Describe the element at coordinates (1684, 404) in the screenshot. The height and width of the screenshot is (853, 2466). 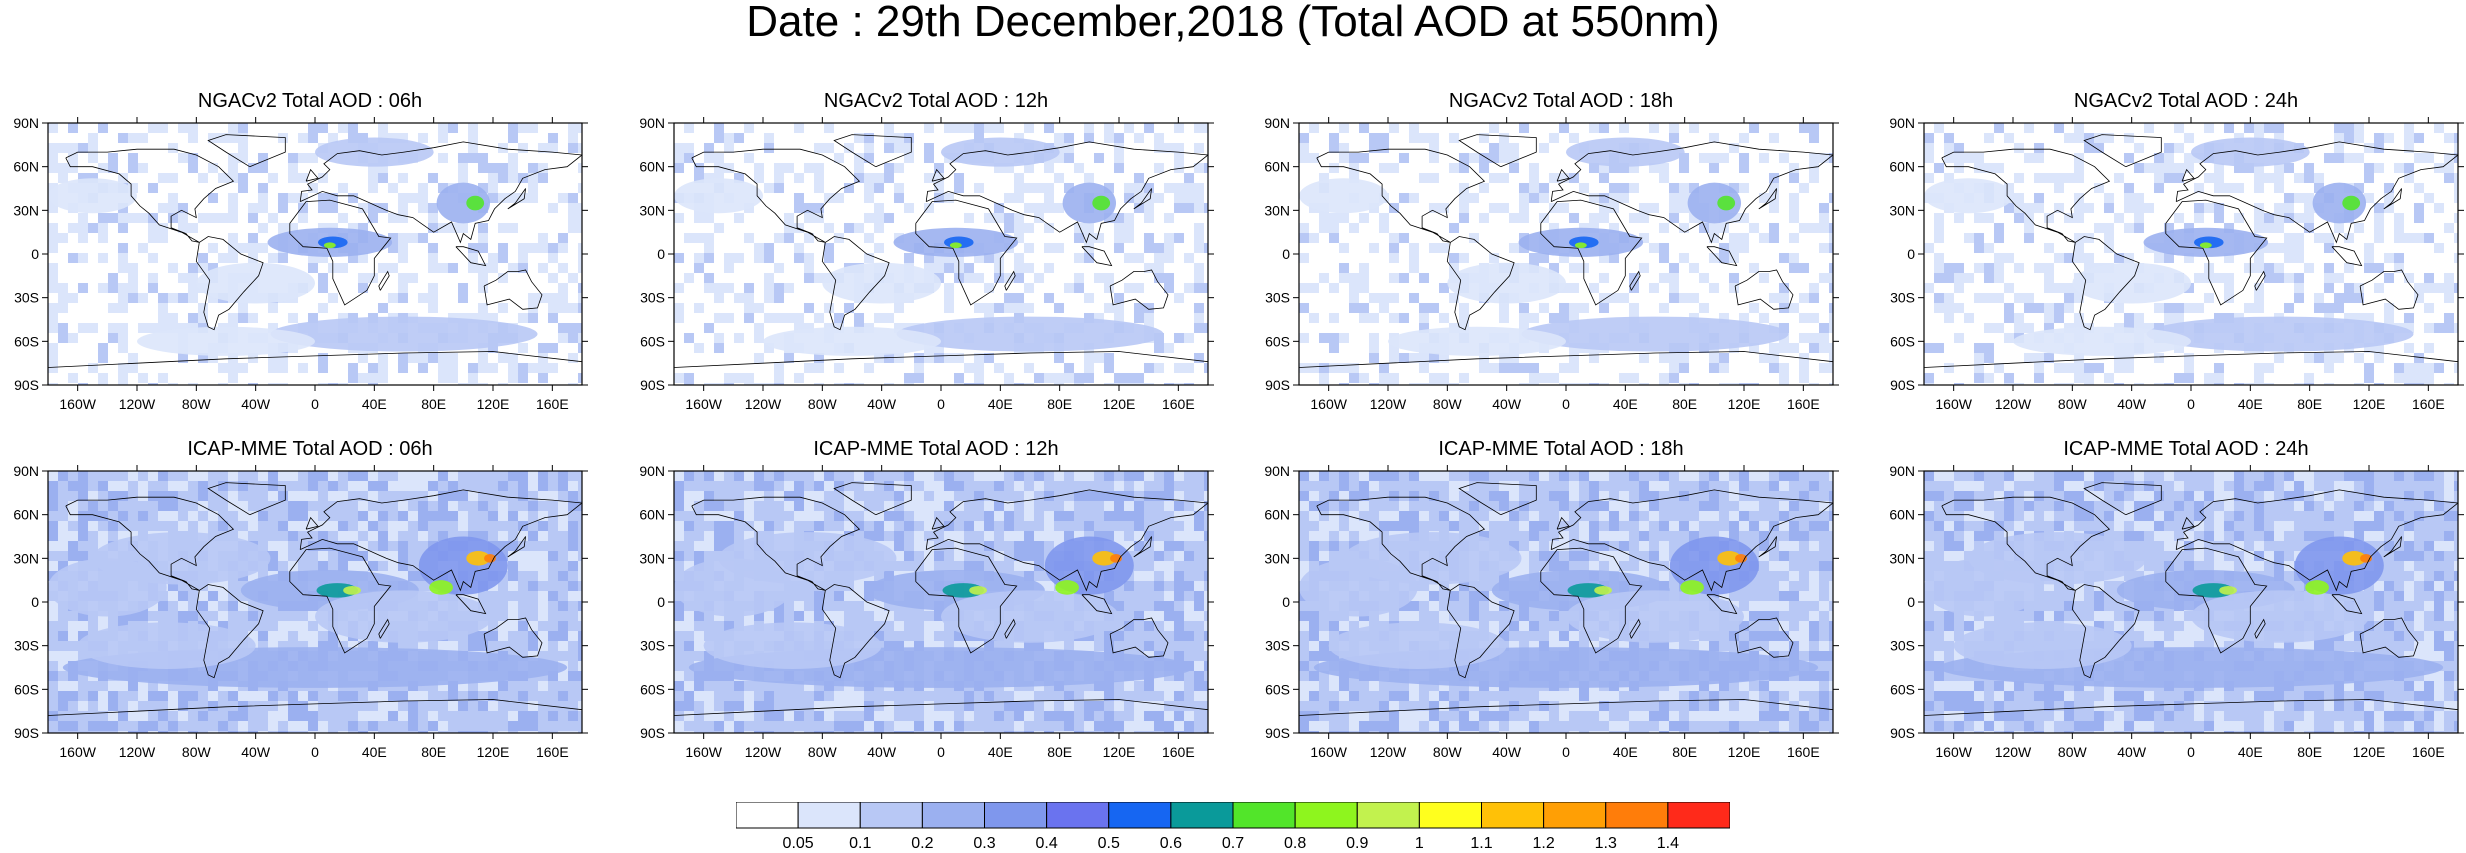
I see `lon-tick-label: 80E` at that location.